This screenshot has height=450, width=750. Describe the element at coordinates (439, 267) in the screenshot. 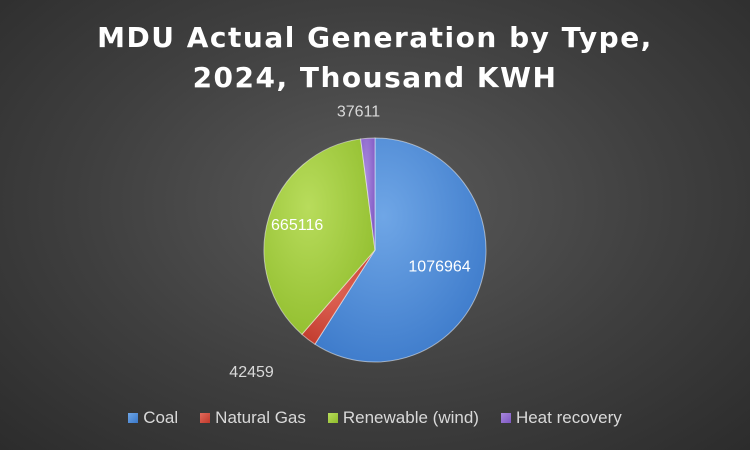

I see `data-label-coal: 1076964` at that location.